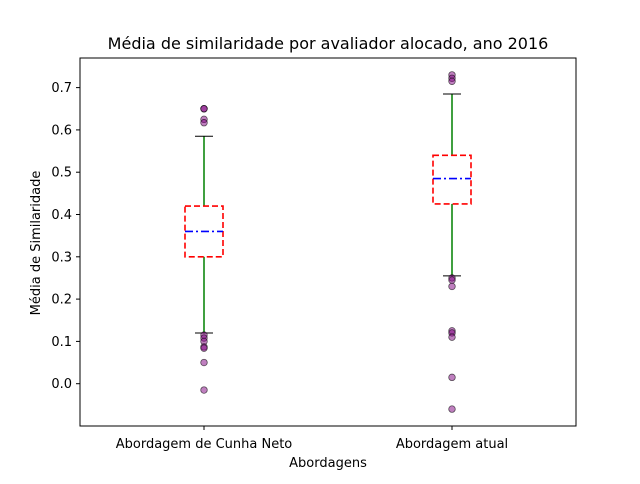  Describe the element at coordinates (61, 215) in the screenshot. I see `y-tick-label: 0.4` at that location.